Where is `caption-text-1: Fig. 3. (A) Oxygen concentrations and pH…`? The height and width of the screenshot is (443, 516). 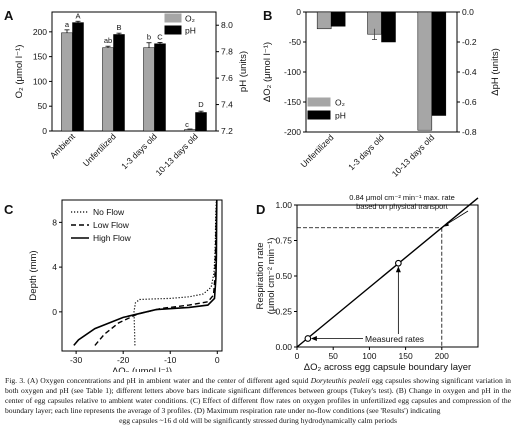
caption-text-1: Fig. 3. (A) Oxygen concentrations and pH… is located at coordinates (158, 380).